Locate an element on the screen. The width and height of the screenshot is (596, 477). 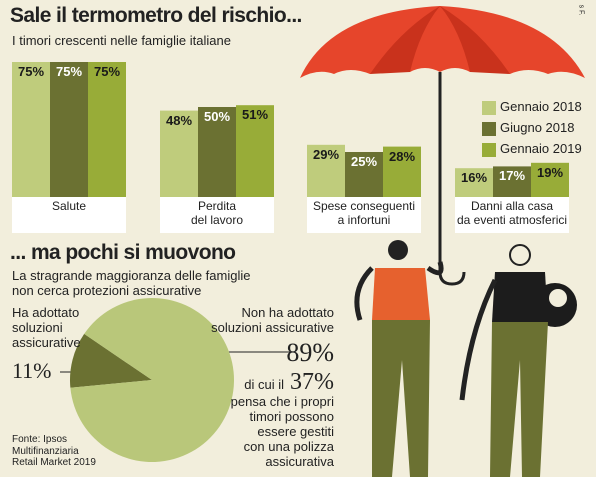
legend-label: Giugno 2018 is located at coordinates (537, 127).